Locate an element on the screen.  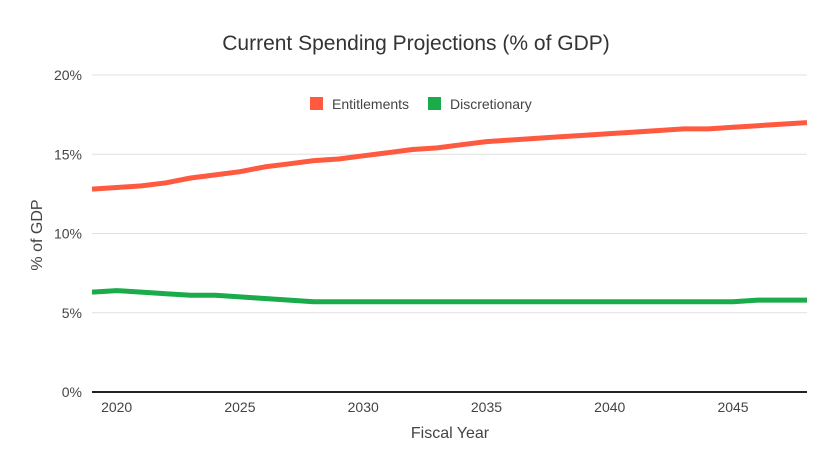
y-tick-label: 5% is located at coordinates (72, 313).